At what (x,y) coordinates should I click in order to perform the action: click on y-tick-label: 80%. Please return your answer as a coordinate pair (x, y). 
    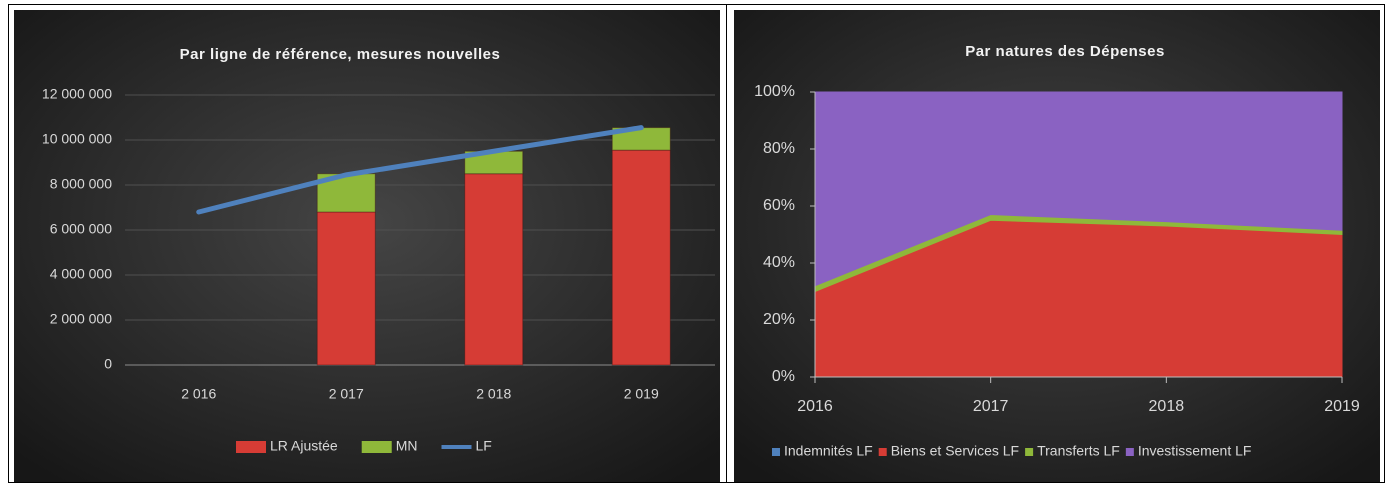
    Looking at the image, I should click on (779, 148).